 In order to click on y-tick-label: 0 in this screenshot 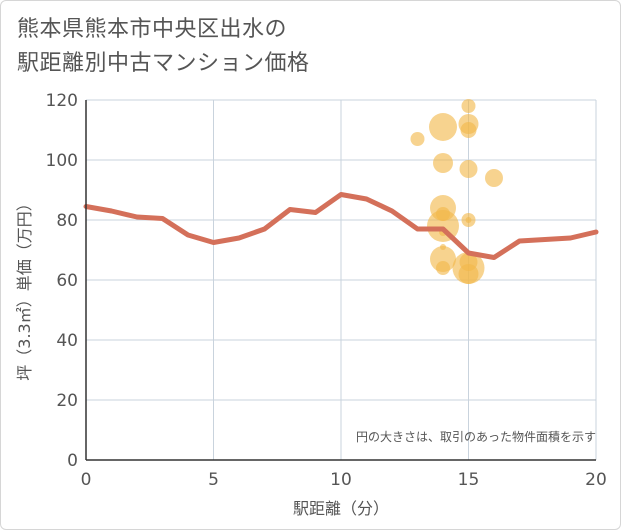, I will do `click(72, 461)`.